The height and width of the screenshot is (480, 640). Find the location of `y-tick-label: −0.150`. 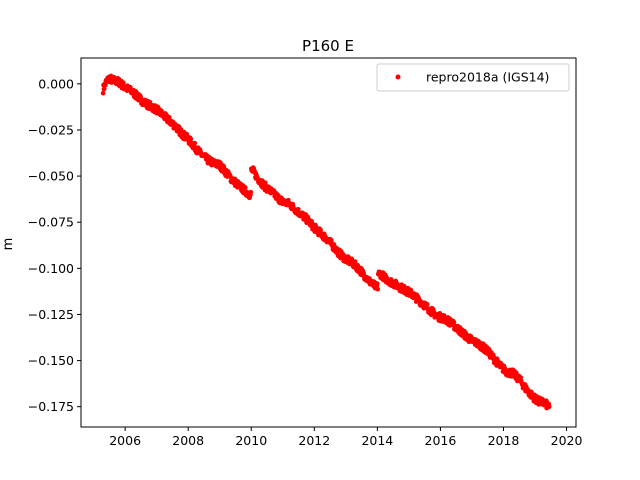

y-tick-label: −0.150 is located at coordinates (51, 360).